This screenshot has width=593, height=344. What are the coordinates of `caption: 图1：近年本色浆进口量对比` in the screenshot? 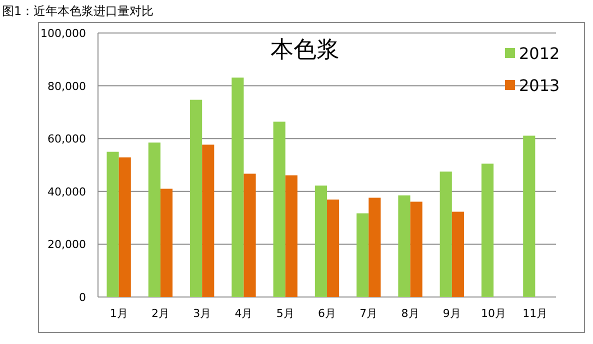 It's located at (78, 11).